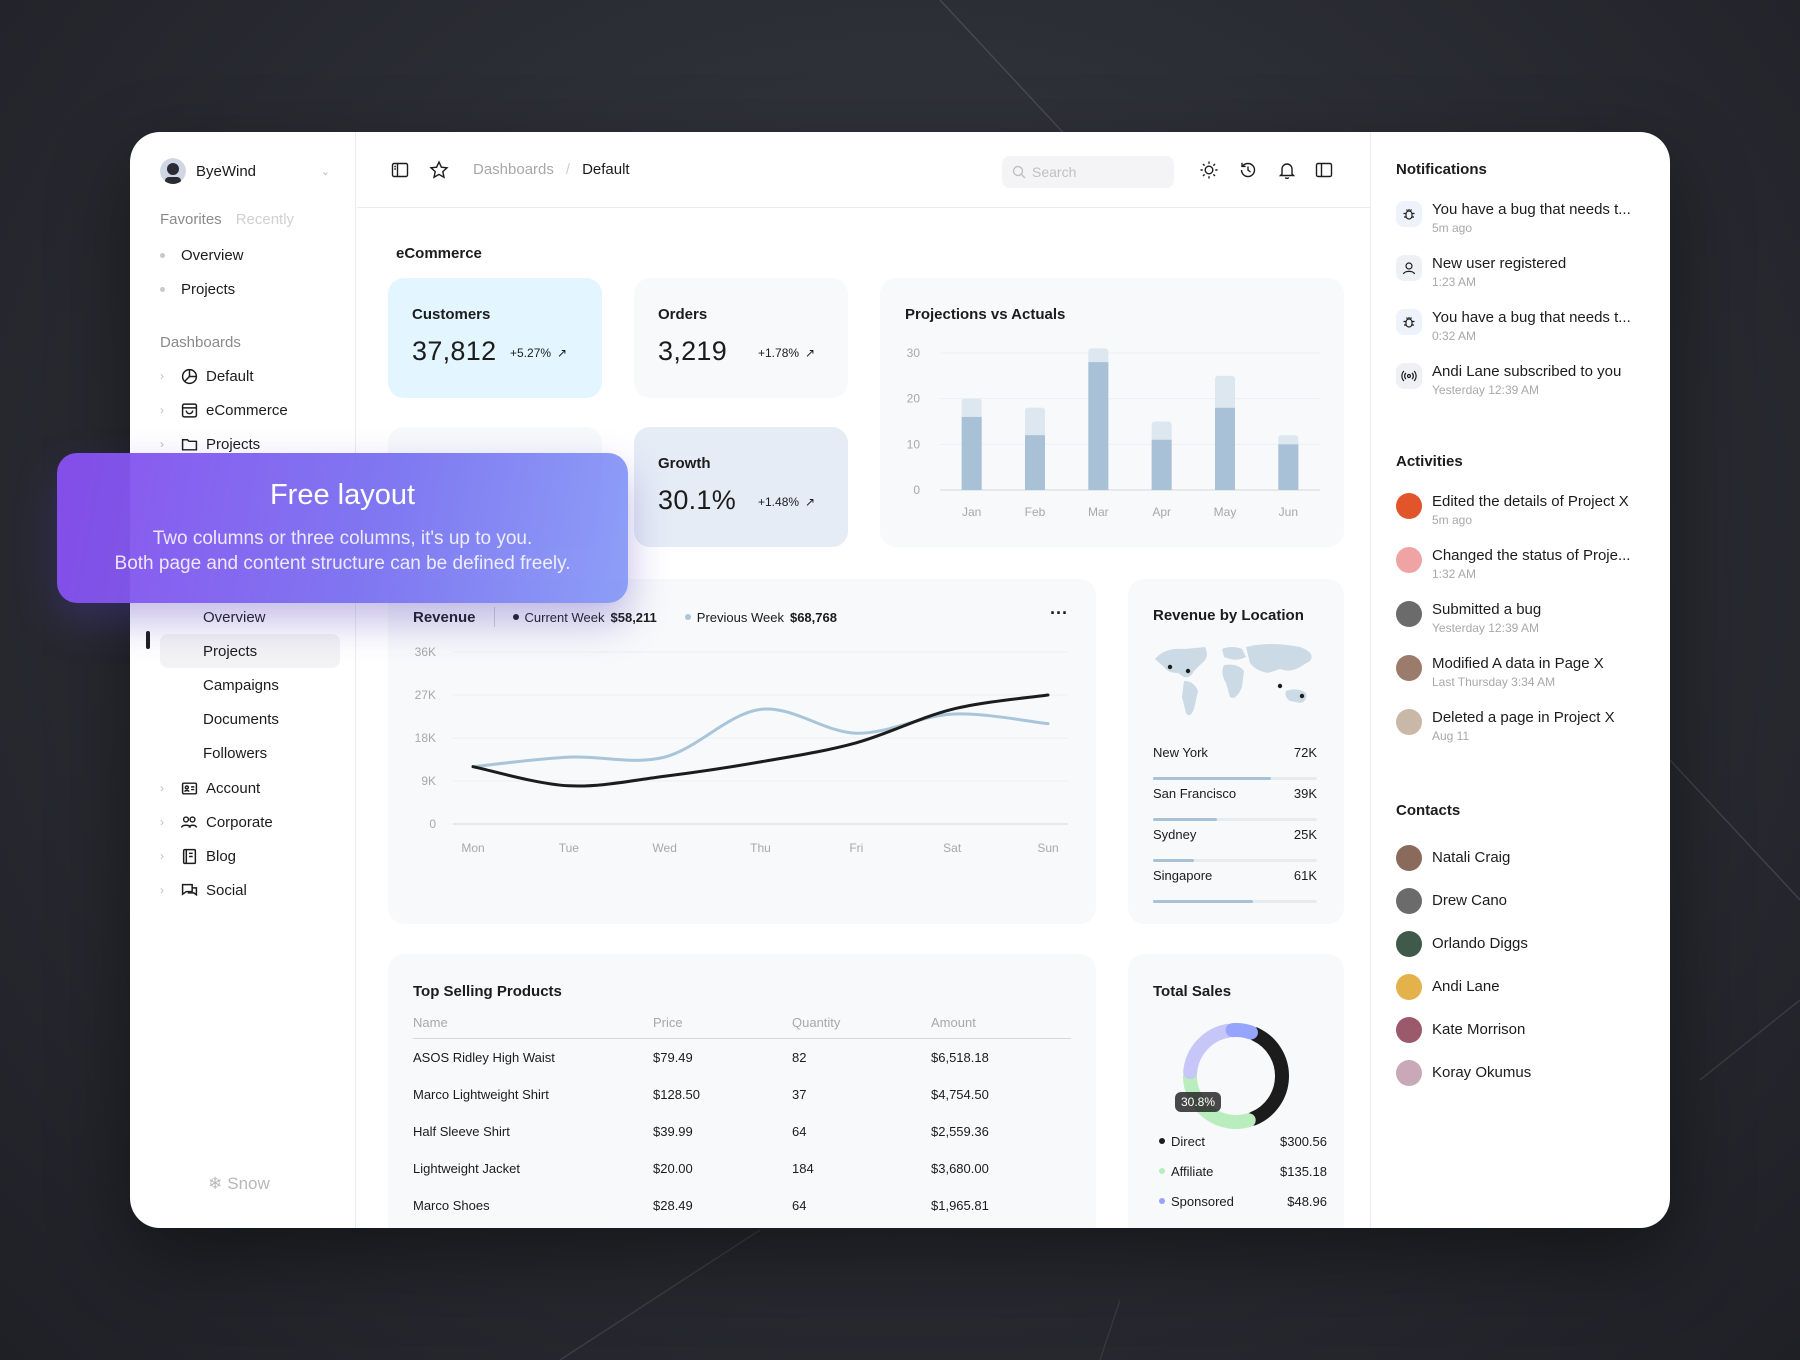  What do you see at coordinates (513, 169) in the screenshot?
I see `breadcrumb-root: Dashboards` at bounding box center [513, 169].